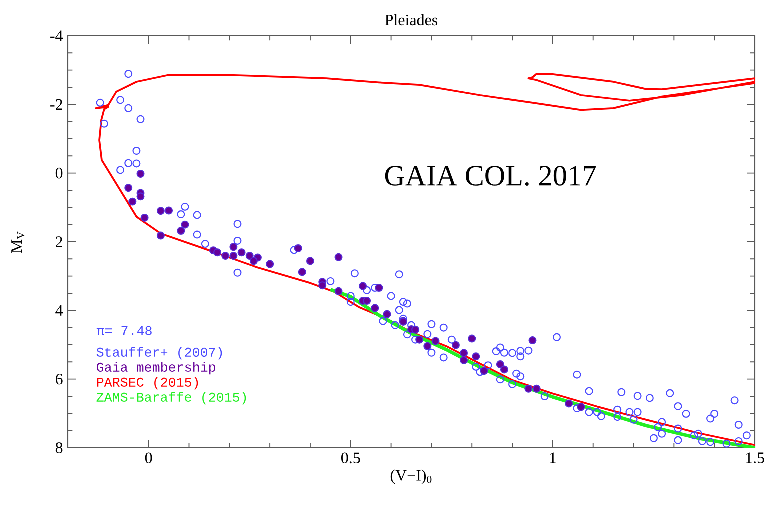 This screenshot has height=505, width=770. What do you see at coordinates (490, 176) in the screenshot?
I see `annotation: GAIA COL. 2017` at bounding box center [490, 176].